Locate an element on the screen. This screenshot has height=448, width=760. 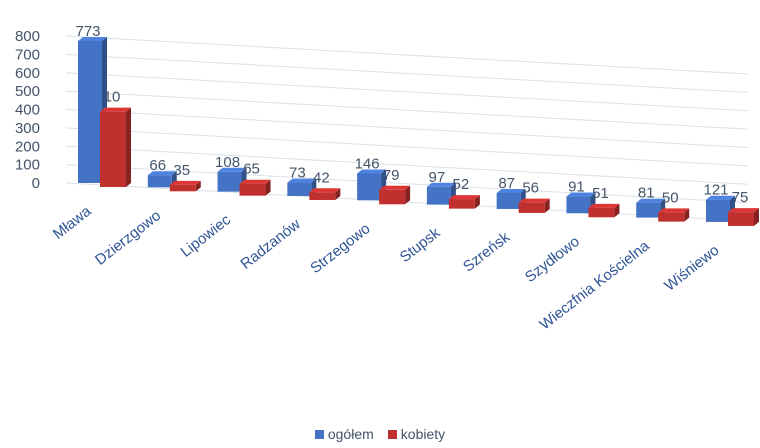
data-label: 146 is located at coordinates (367, 163).